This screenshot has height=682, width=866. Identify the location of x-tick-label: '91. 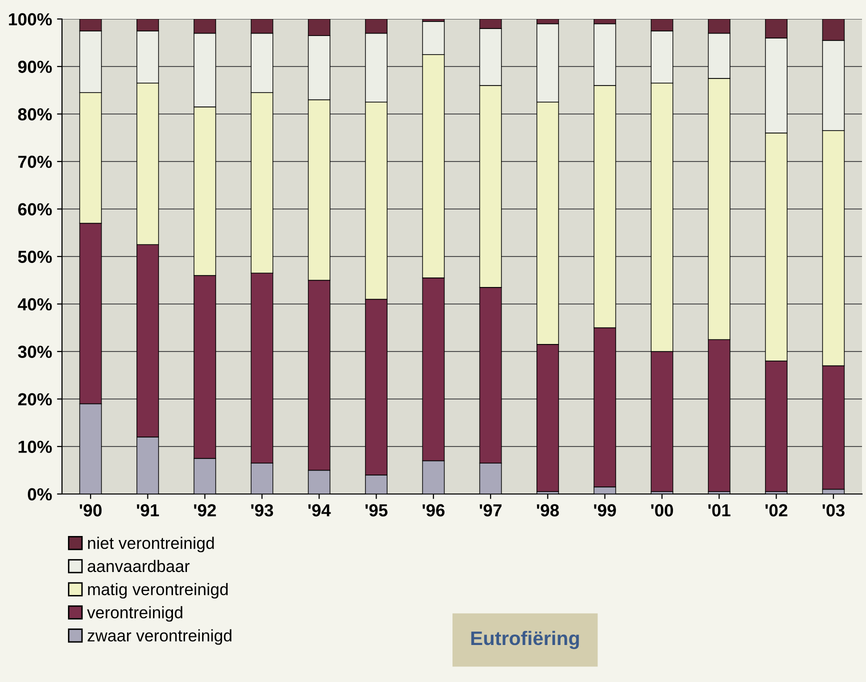
(147, 510).